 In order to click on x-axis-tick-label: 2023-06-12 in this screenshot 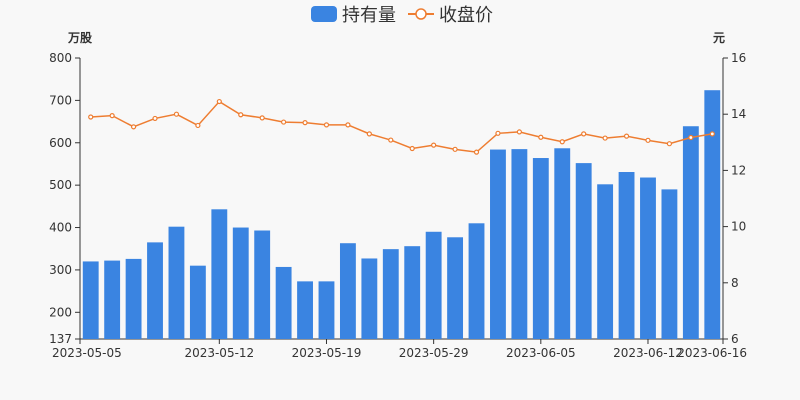, I will do `click(648, 353)`.